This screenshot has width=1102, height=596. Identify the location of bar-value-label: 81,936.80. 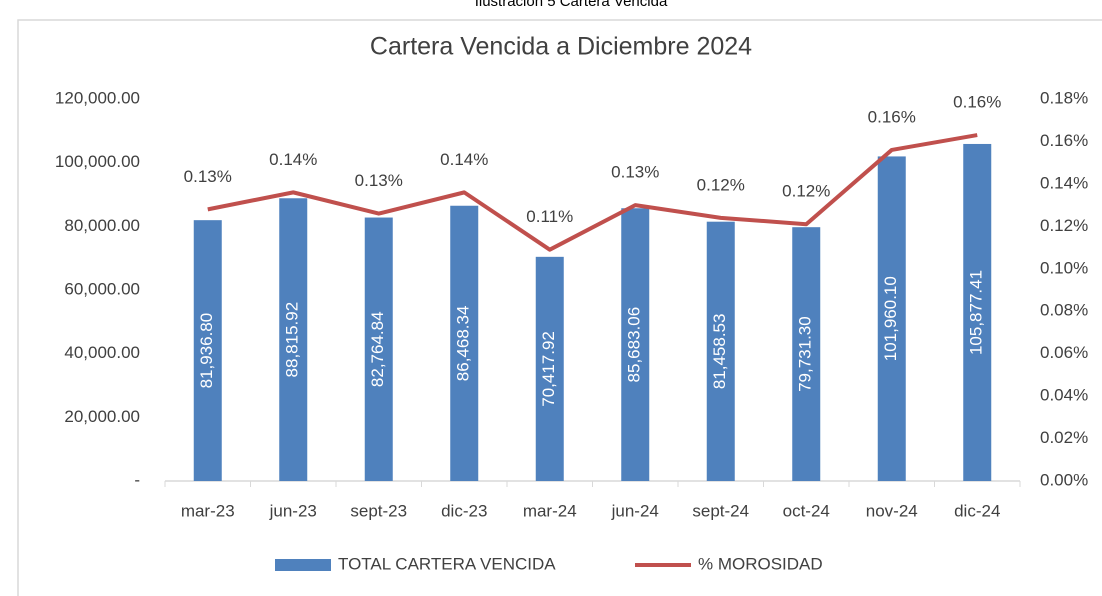
(206, 351).